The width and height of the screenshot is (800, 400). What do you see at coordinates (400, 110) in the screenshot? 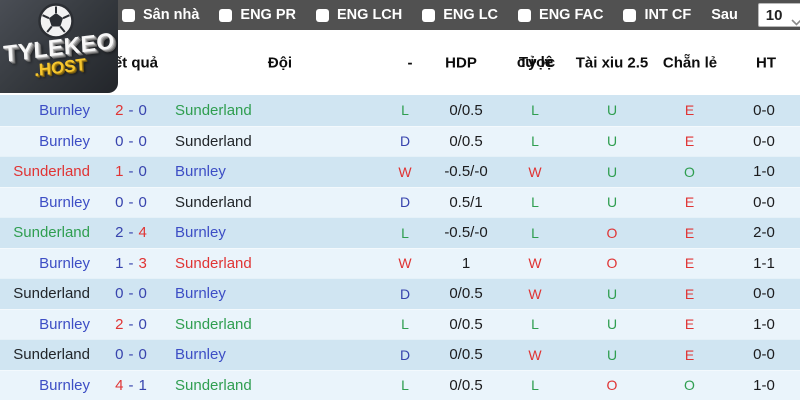
I see `table-row: Burnley 2-0 Sunderland L 0/0.5 L U E 0-0` at bounding box center [400, 110].